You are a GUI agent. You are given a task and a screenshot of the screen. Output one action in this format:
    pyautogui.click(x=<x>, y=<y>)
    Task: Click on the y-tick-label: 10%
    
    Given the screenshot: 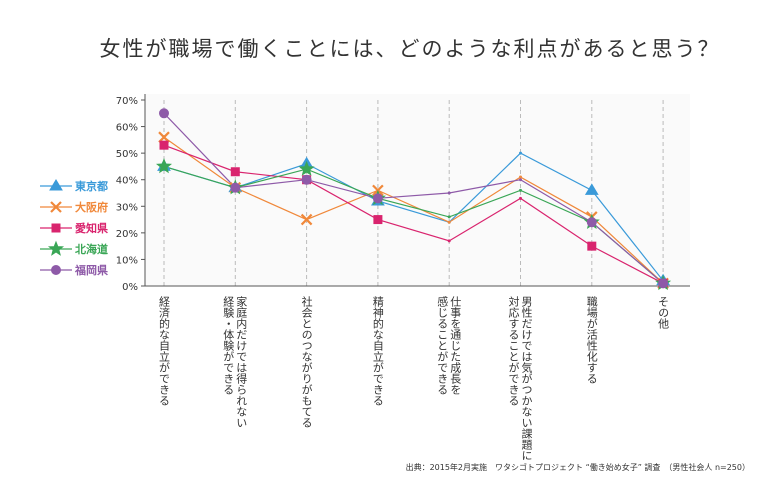 What is the action you would take?
    pyautogui.click(x=127, y=260)
    